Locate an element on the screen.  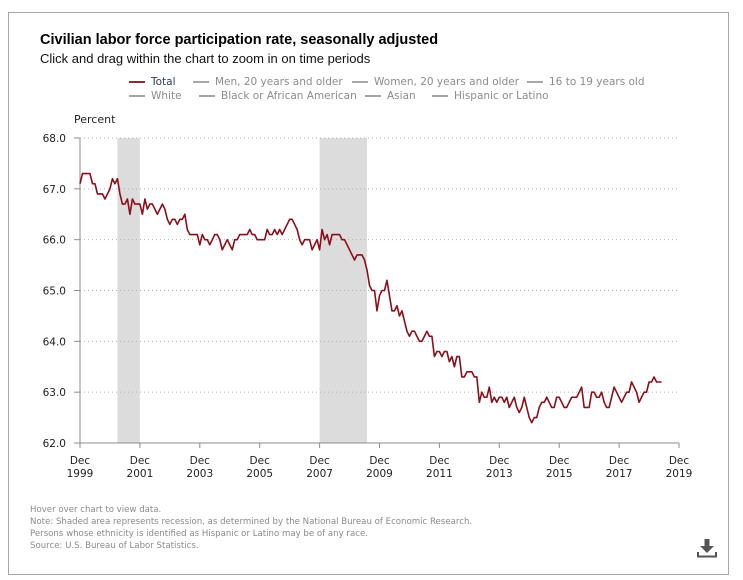
legend-item-asian: Asian is located at coordinates (390, 96).